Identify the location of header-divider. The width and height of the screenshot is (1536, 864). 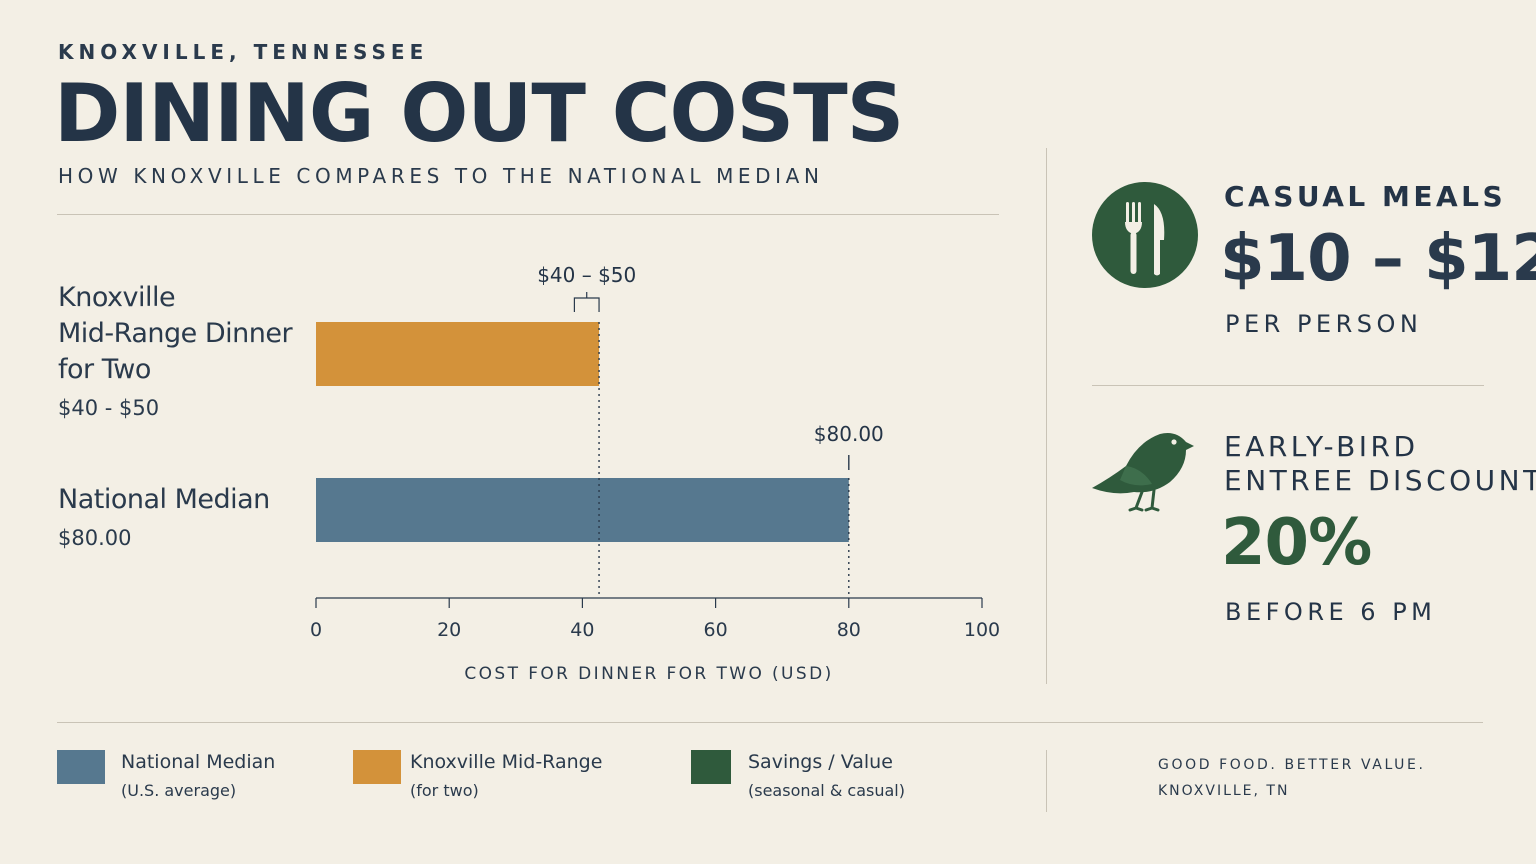
(528, 214).